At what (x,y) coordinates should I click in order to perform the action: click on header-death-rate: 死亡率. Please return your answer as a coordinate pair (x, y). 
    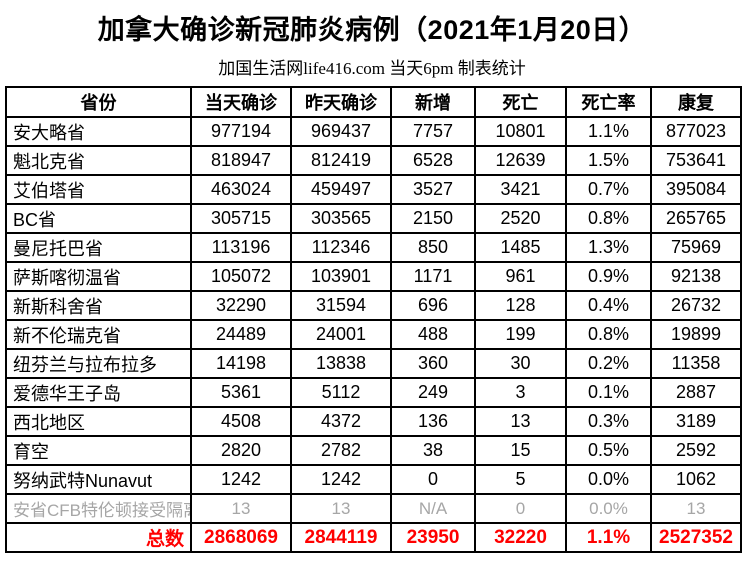
    Looking at the image, I should click on (608, 102).